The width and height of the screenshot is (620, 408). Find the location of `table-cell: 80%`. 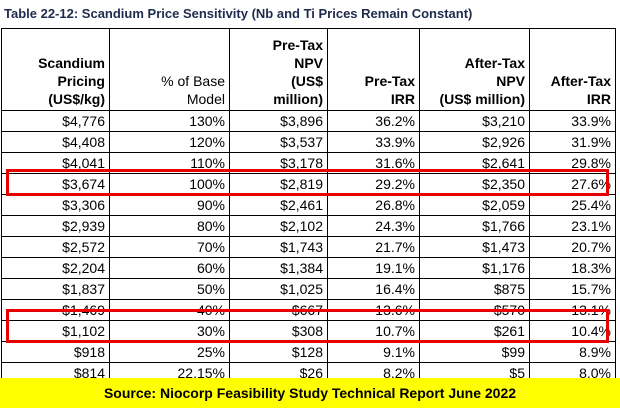

table-cell: 80% is located at coordinates (169, 226).